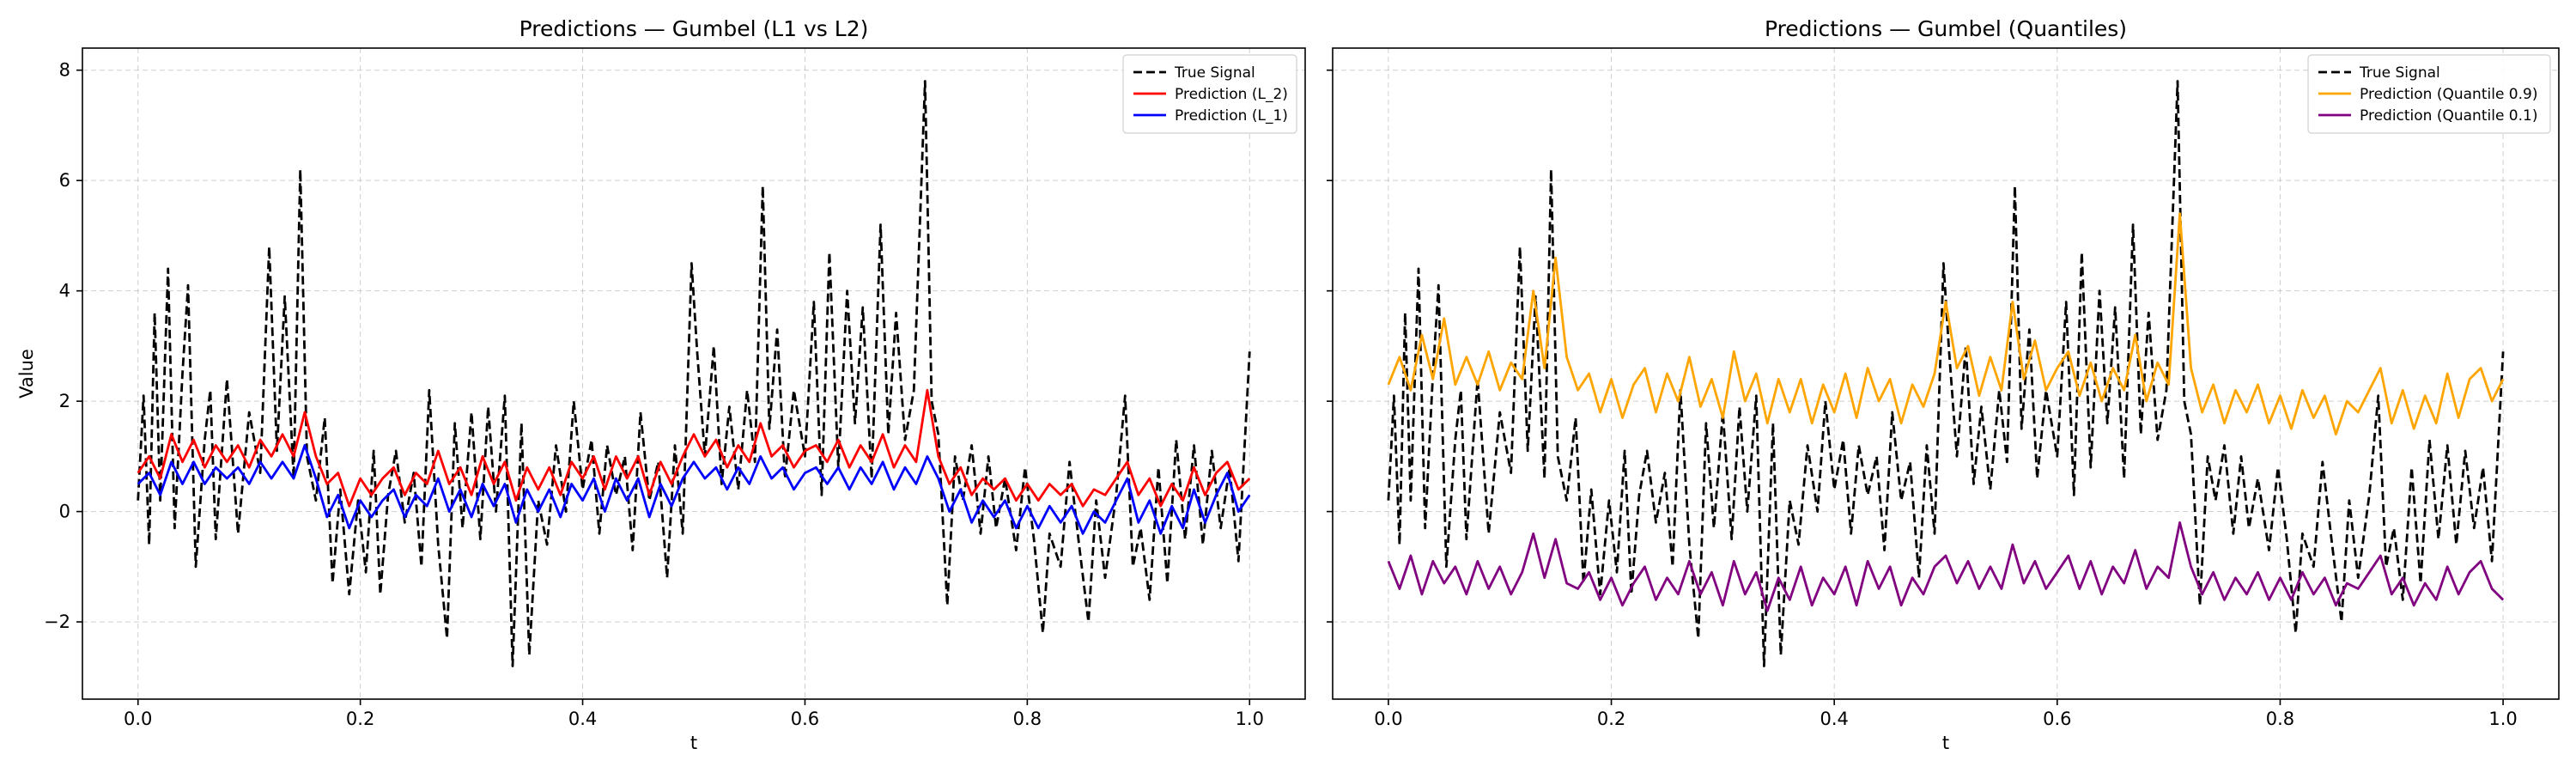 This screenshot has height=773, width=2576. I want to click on y-tick-label: 2, so click(64, 401).